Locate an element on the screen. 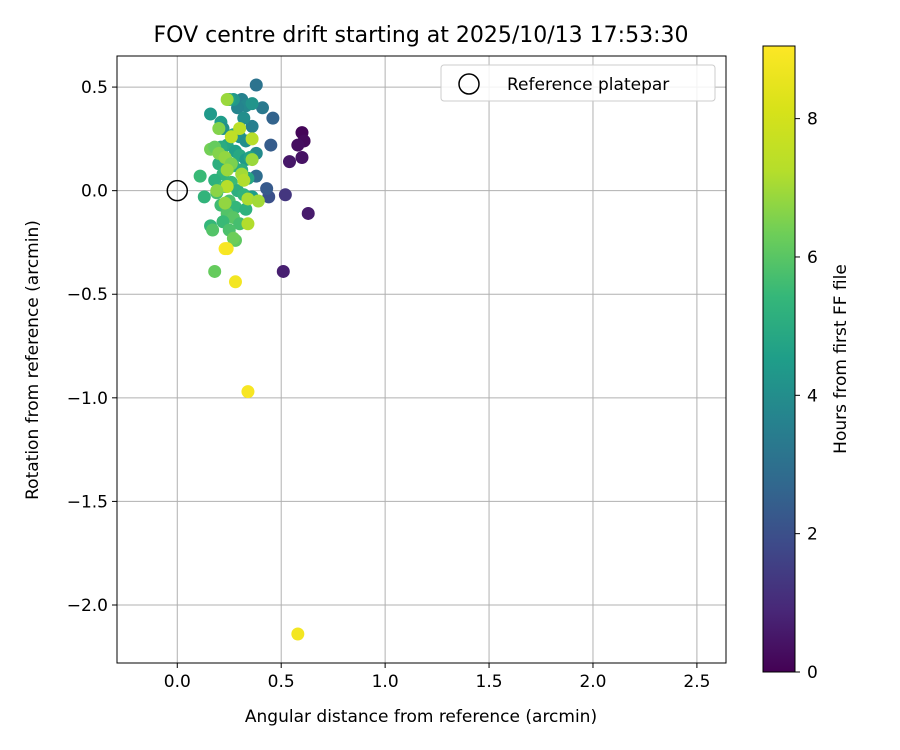 The height and width of the screenshot is (750, 900). y-axis-ticks: 0.5 0.0 −0.5 −1.0 −1.5 −2.0 is located at coordinates (92, 347).